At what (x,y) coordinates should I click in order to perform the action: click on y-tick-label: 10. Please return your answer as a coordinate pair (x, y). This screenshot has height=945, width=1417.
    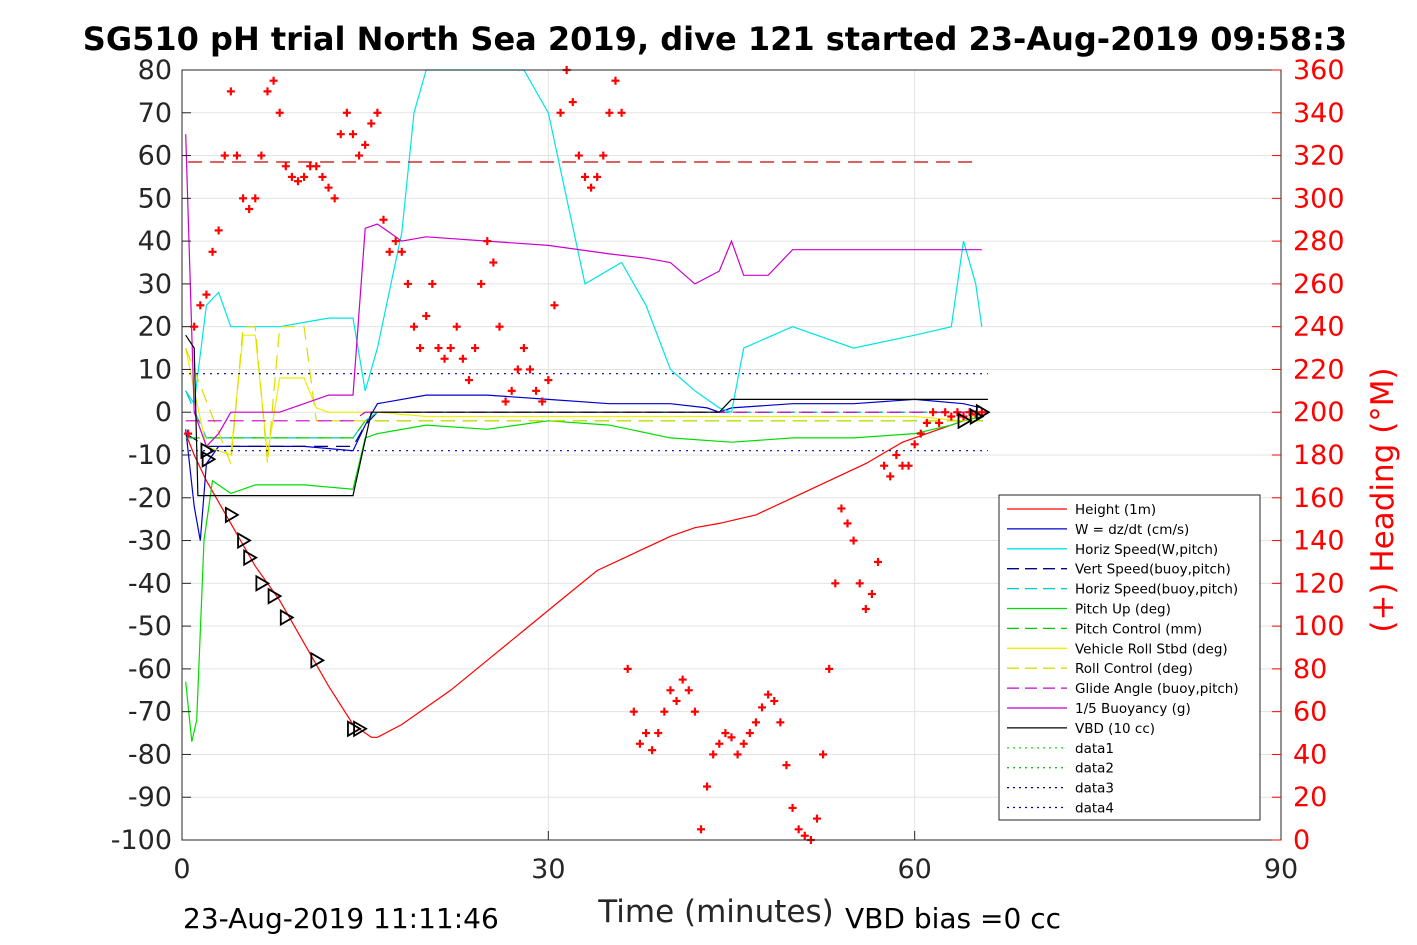
    Looking at the image, I should click on (155, 369).